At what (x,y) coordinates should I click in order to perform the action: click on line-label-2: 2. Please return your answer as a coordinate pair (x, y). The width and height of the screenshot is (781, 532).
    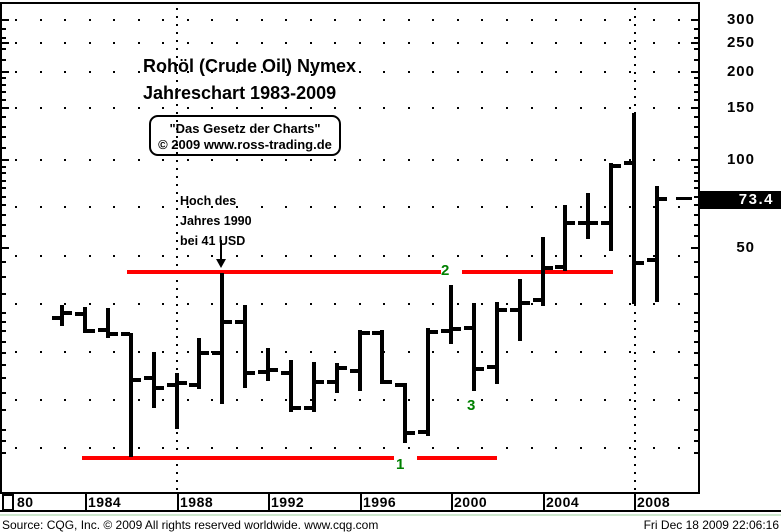
    Looking at the image, I should click on (445, 270).